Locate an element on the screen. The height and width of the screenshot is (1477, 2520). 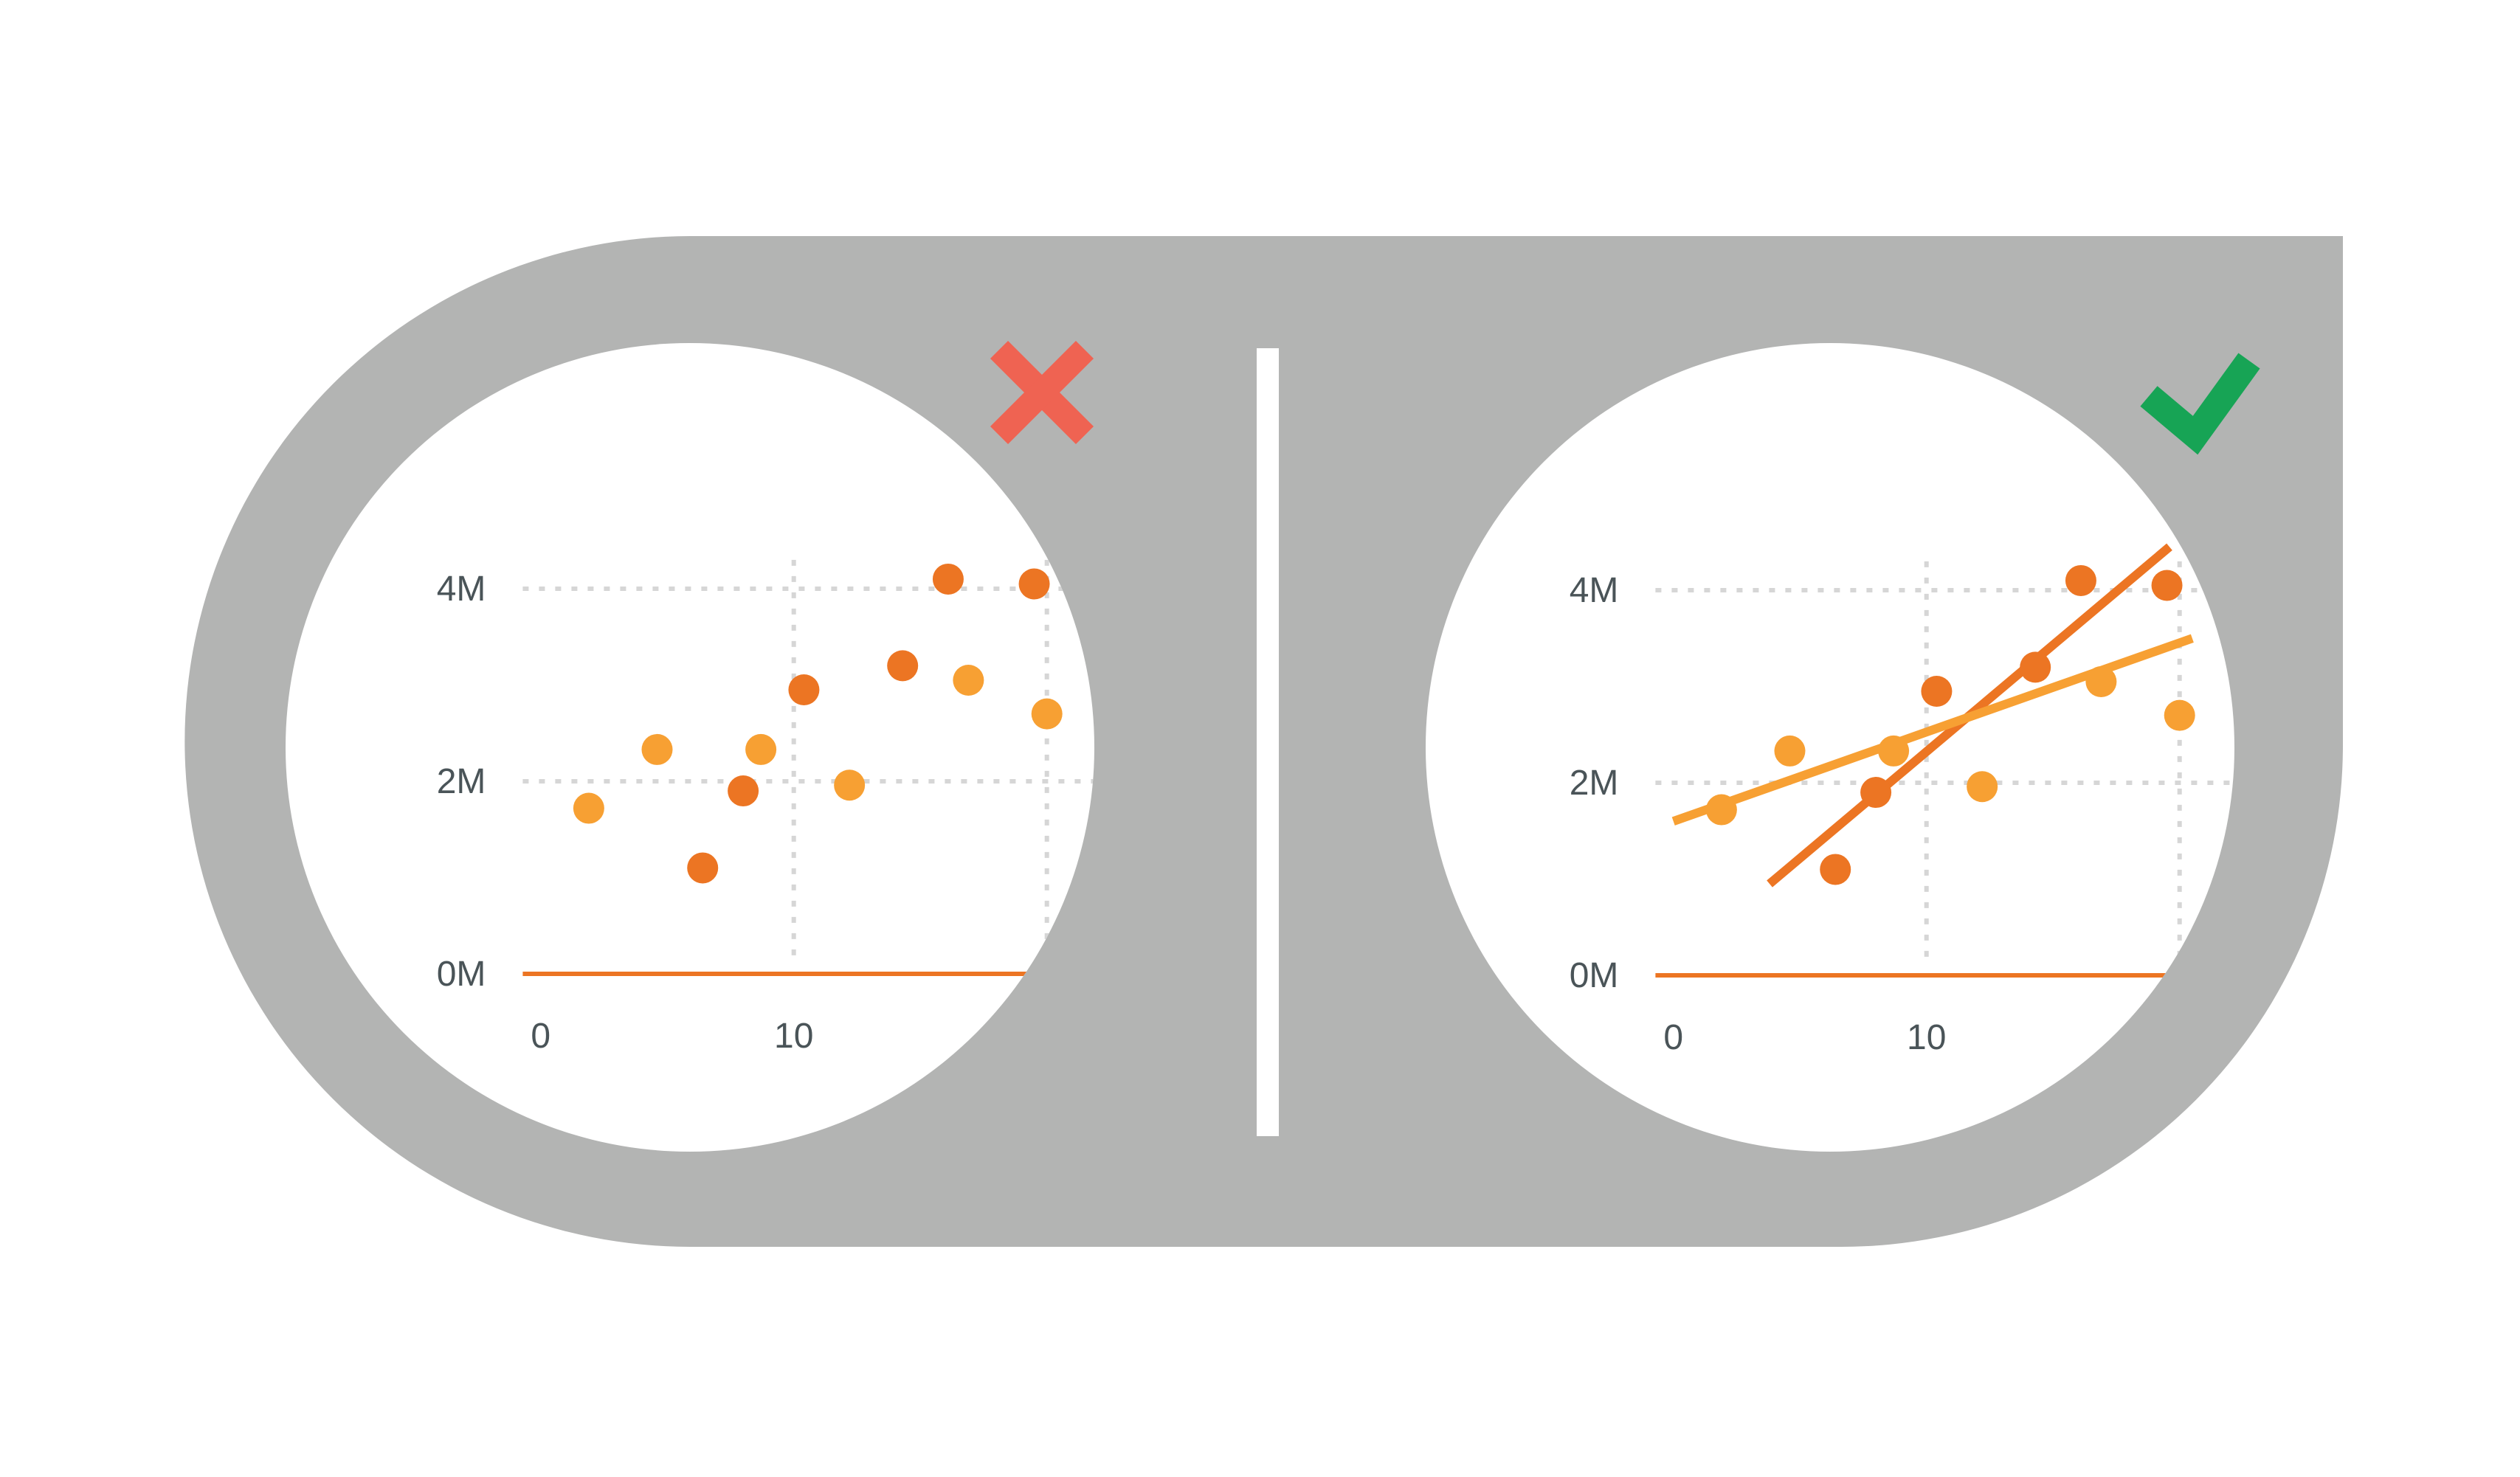
right-x-tick-label: 10 is located at coordinates (1926, 1037).